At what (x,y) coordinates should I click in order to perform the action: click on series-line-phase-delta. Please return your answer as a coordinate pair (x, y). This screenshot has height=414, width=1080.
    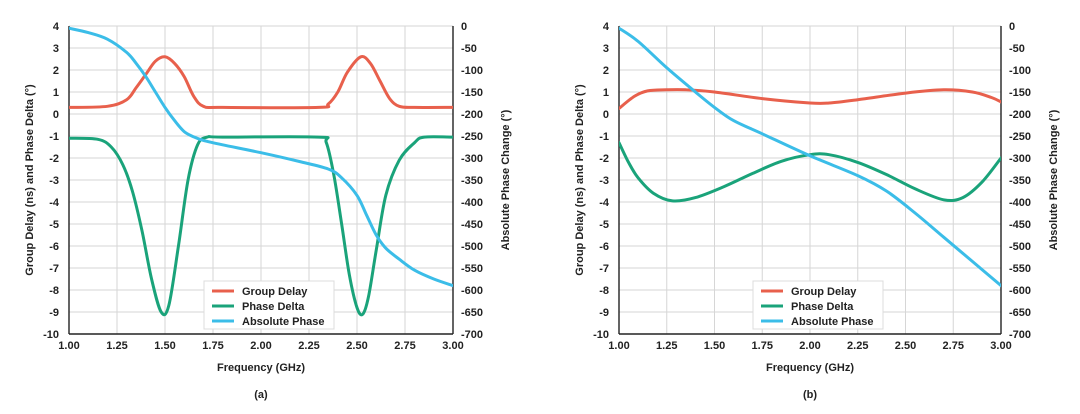
    Looking at the image, I should click on (810, 172).